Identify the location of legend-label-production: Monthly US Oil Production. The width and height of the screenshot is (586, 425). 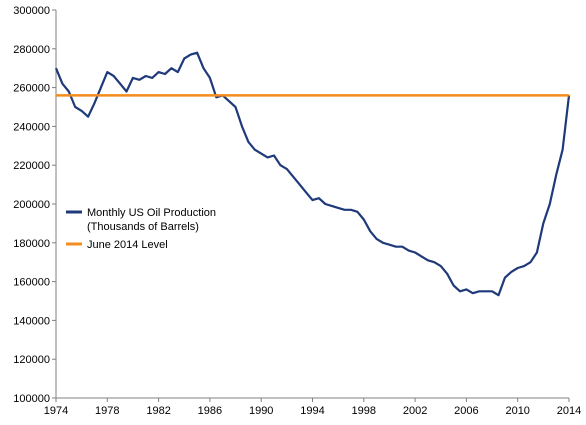
(151, 213).